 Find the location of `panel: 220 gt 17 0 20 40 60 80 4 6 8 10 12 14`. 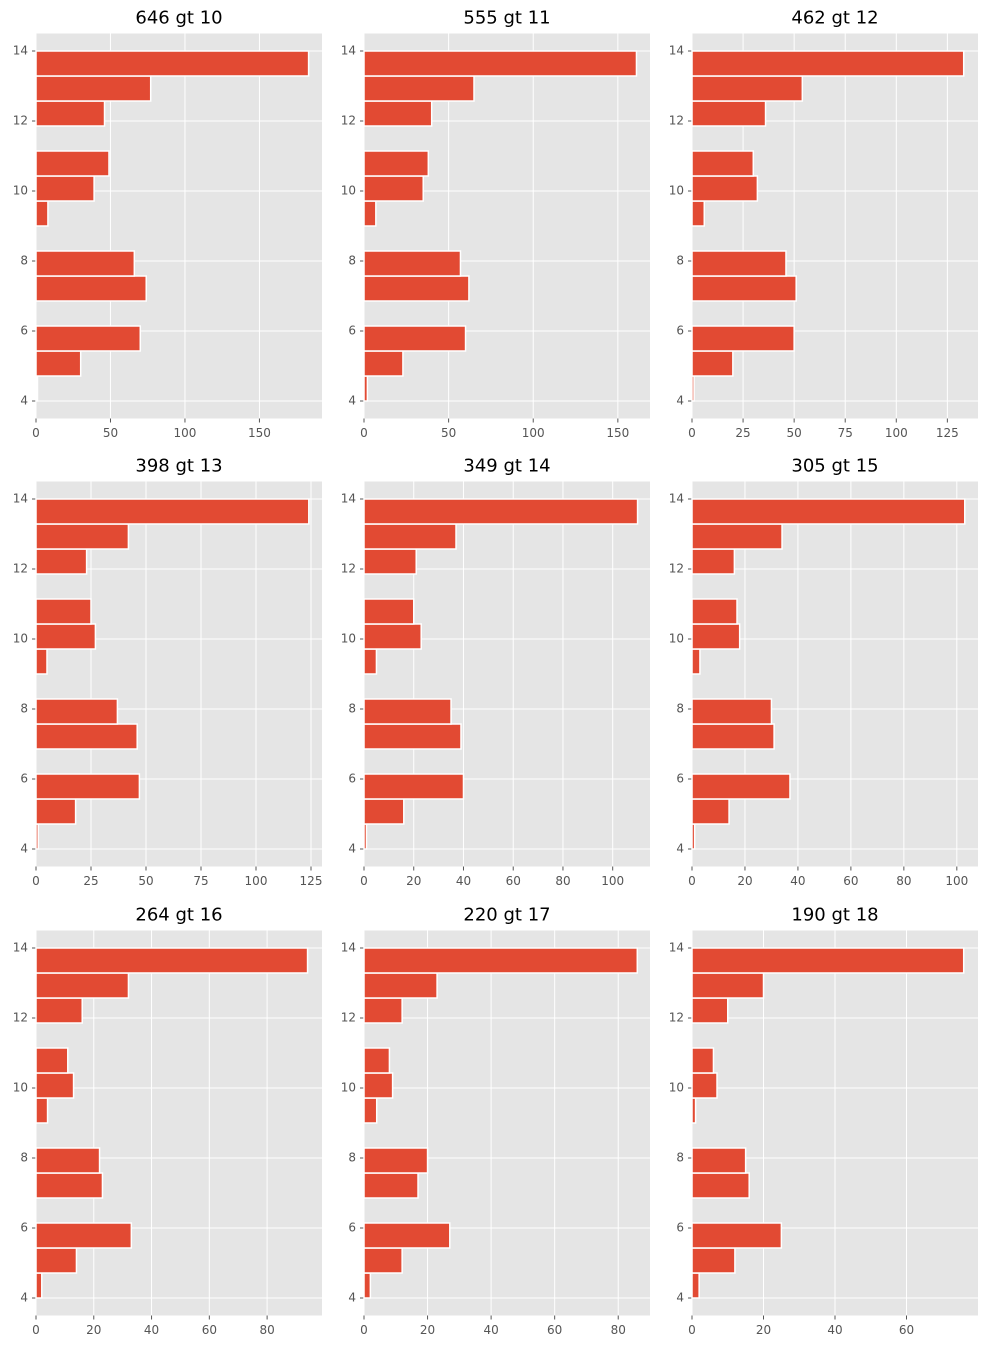

panel: 220 gt 17 0 20 40 60 80 4 6 8 10 12 14 is located at coordinates (495, 1121).